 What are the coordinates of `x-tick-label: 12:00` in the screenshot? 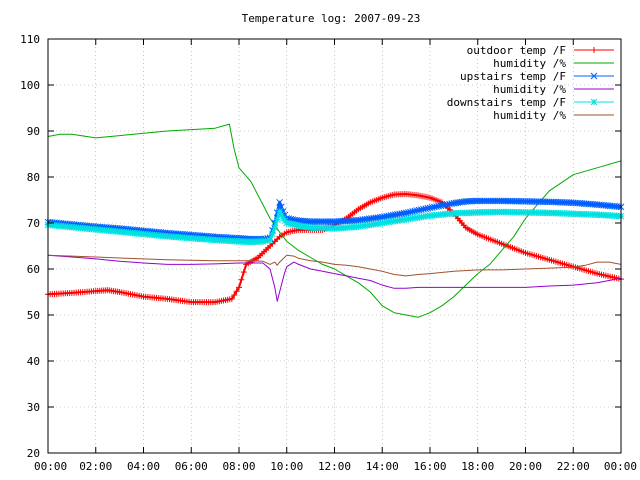 It's located at (334, 466).